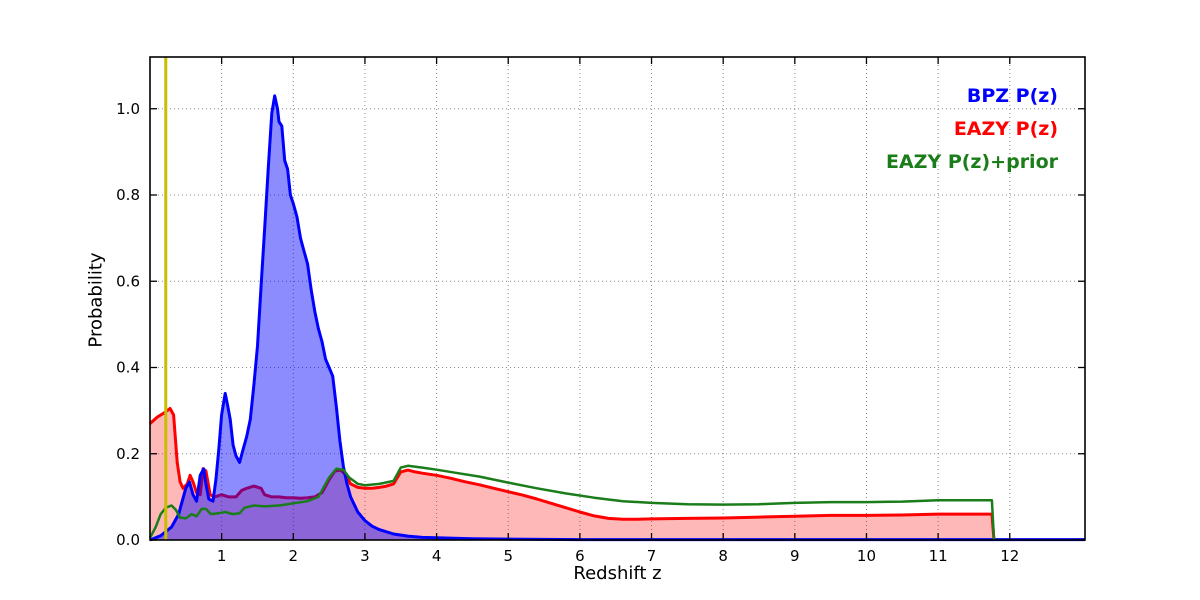  Describe the element at coordinates (723, 556) in the screenshot. I see `x-tick-label: 8` at that location.